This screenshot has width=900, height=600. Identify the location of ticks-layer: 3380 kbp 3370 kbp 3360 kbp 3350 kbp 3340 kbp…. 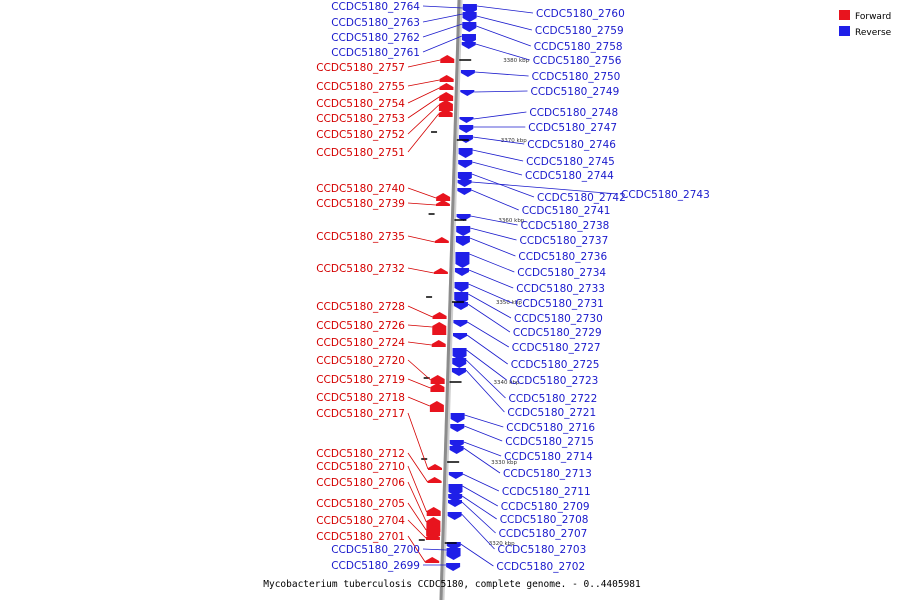
(474, 302).